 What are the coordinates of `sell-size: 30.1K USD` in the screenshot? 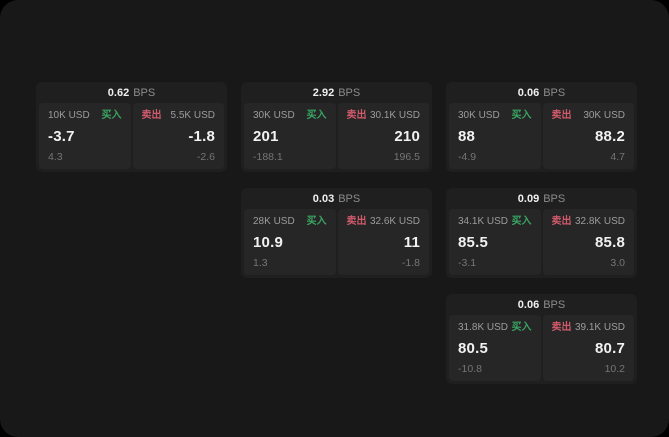 It's located at (394, 115).